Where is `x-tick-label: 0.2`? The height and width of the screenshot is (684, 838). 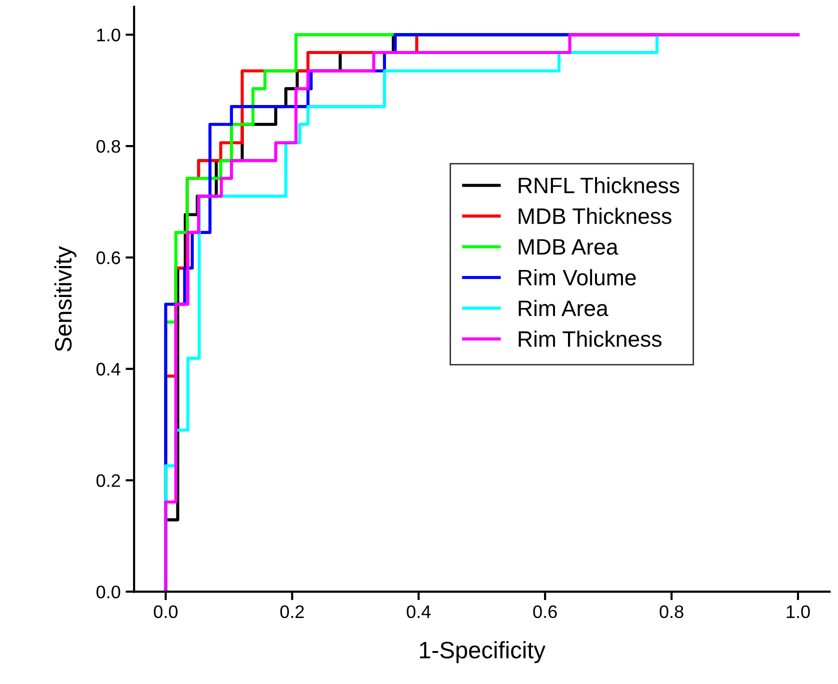
x-tick-label: 0.2 is located at coordinates (292, 611).